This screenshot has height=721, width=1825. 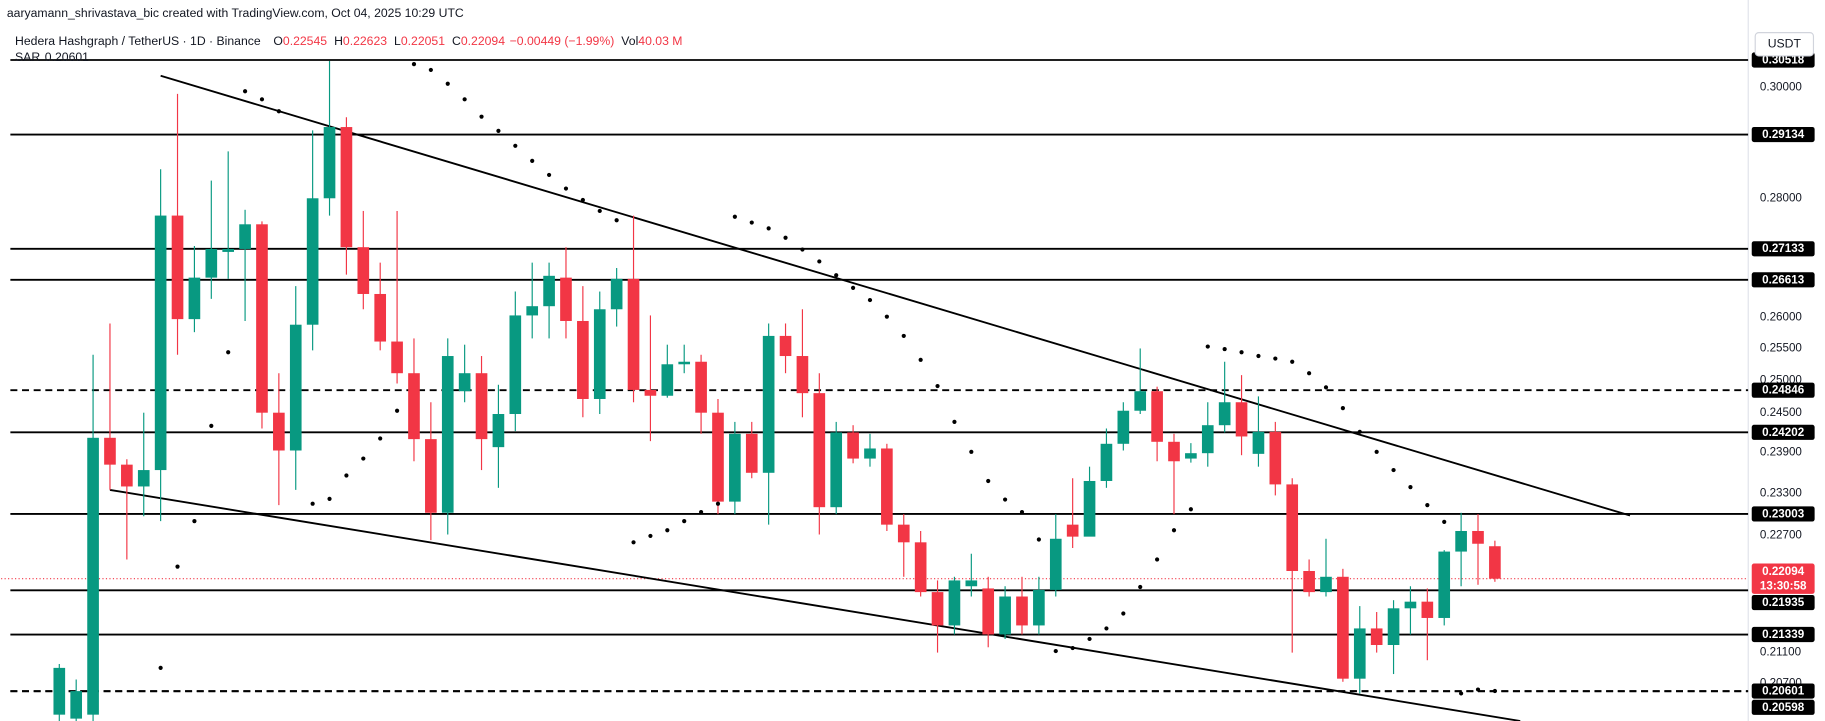 I want to click on sar-legend: SAR 0.20601, so click(x=52, y=57).